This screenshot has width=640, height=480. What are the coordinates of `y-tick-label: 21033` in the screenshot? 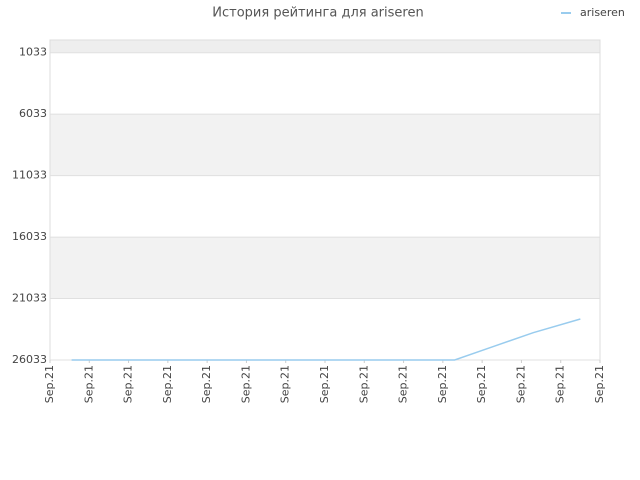 It's located at (29, 298).